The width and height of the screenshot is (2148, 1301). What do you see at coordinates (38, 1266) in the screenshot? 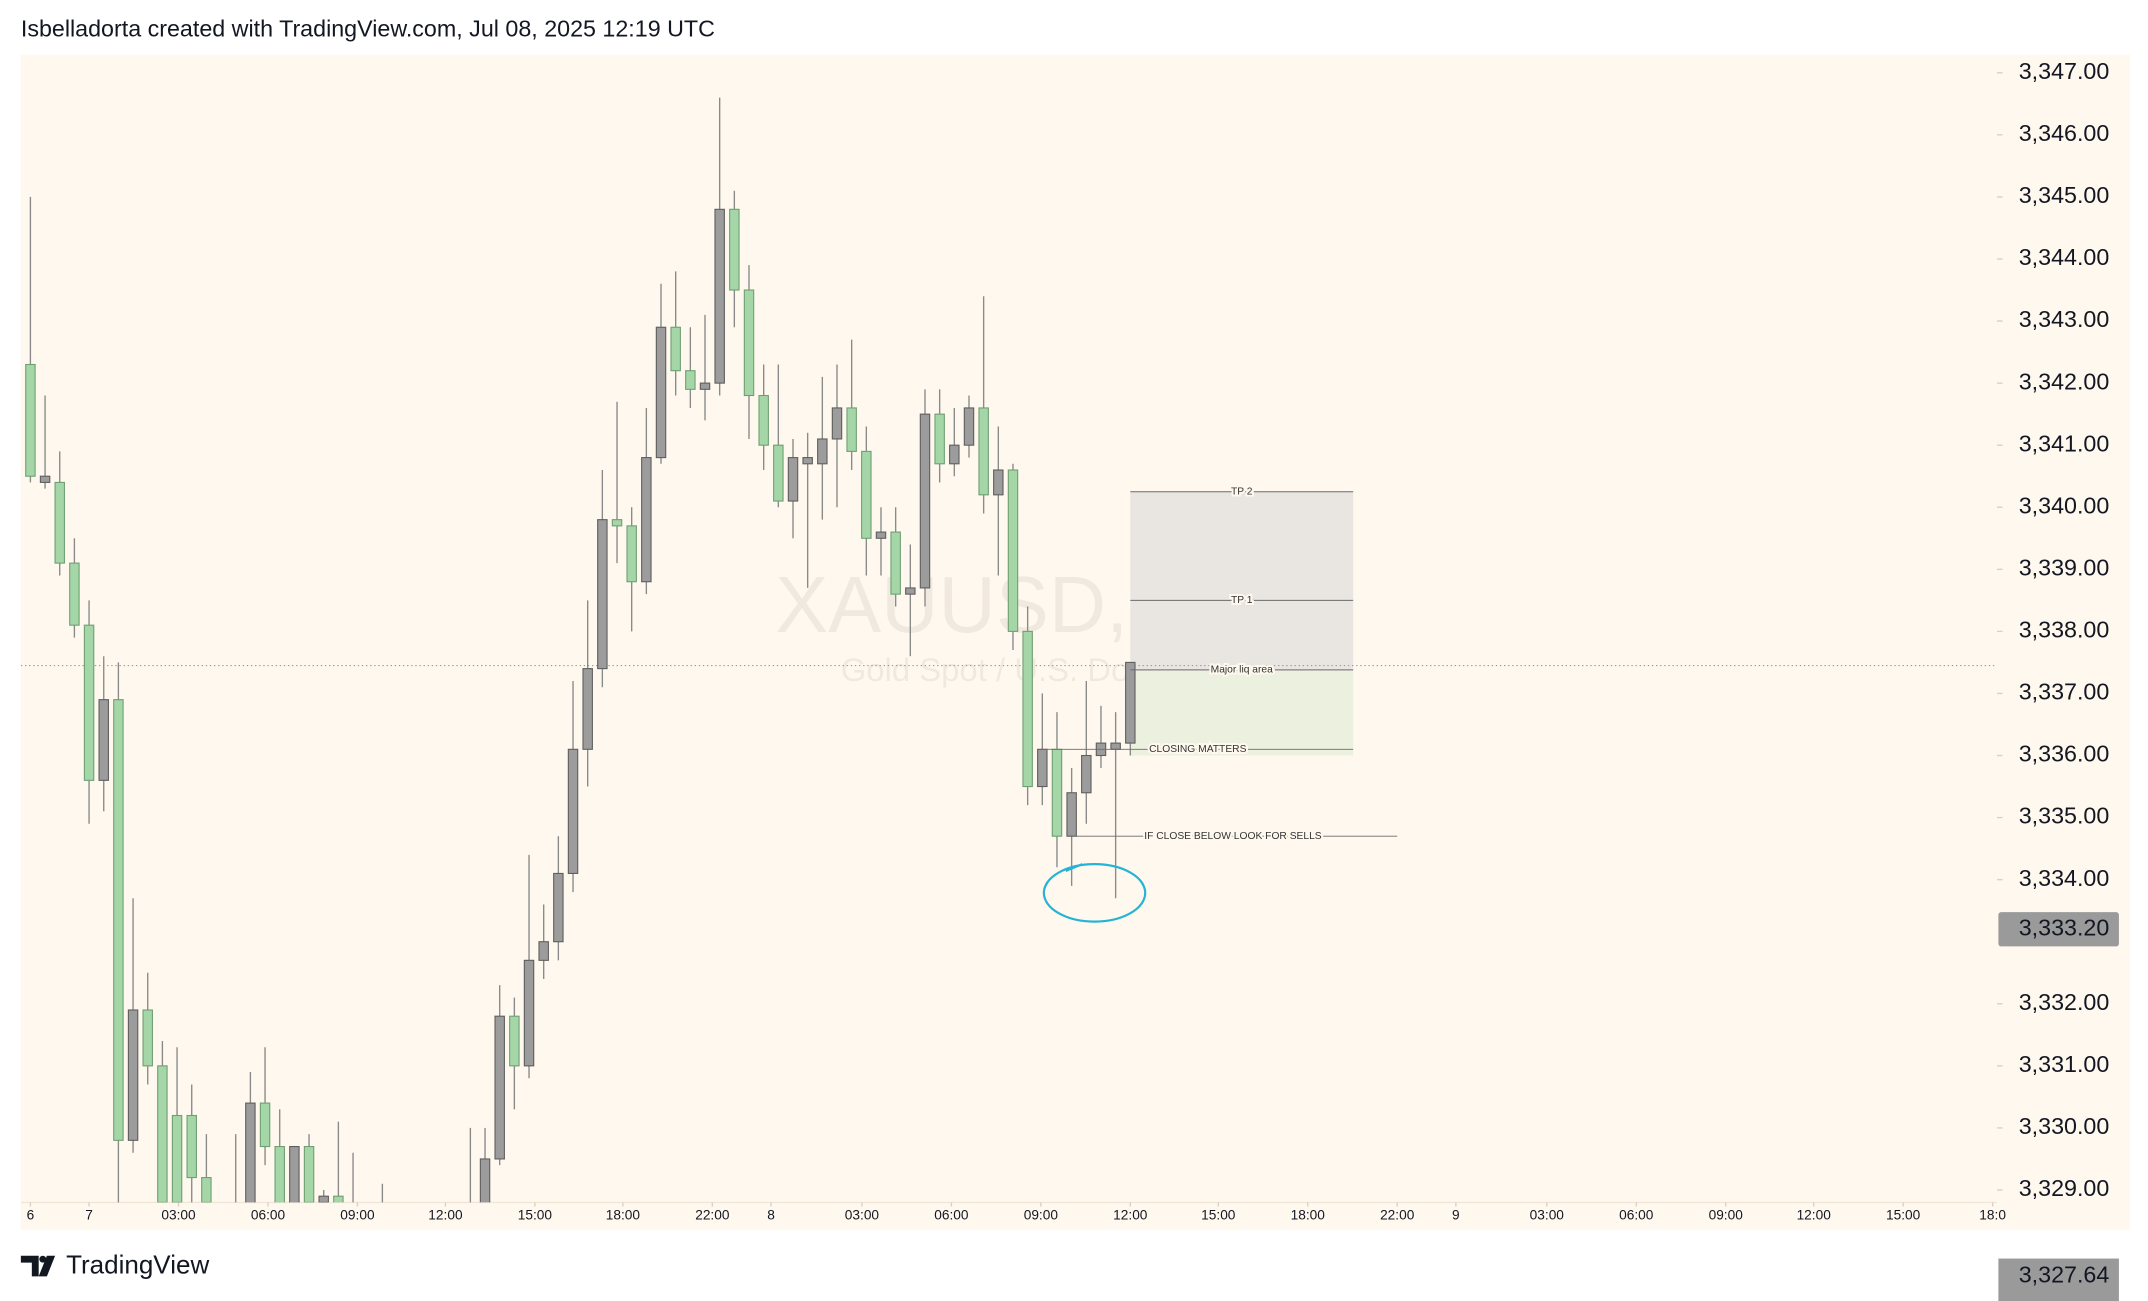
I see `brand-logo` at bounding box center [38, 1266].